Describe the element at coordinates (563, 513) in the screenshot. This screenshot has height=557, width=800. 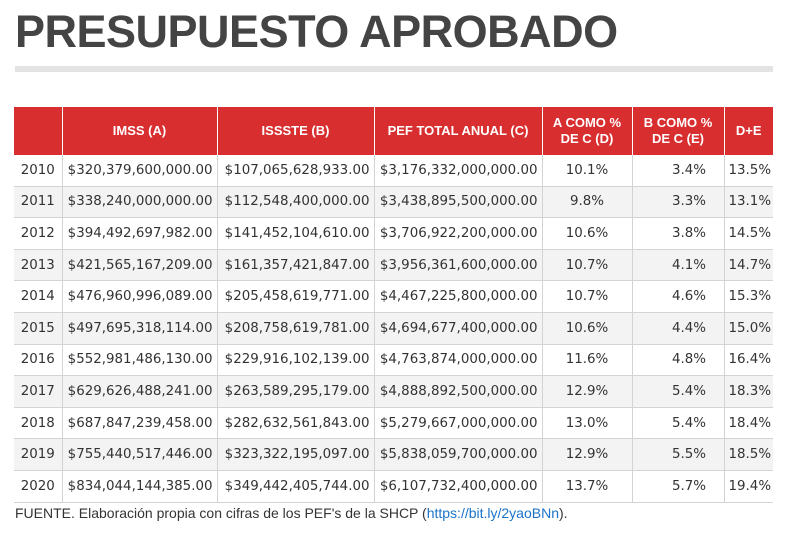
I see `source-suffix: ).` at that location.